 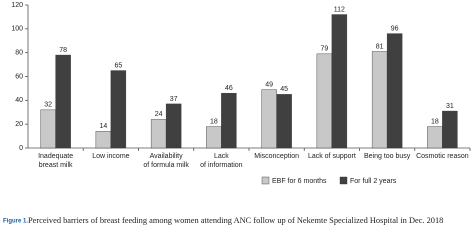 I want to click on y-tick-label: 20, so click(x=19, y=124).